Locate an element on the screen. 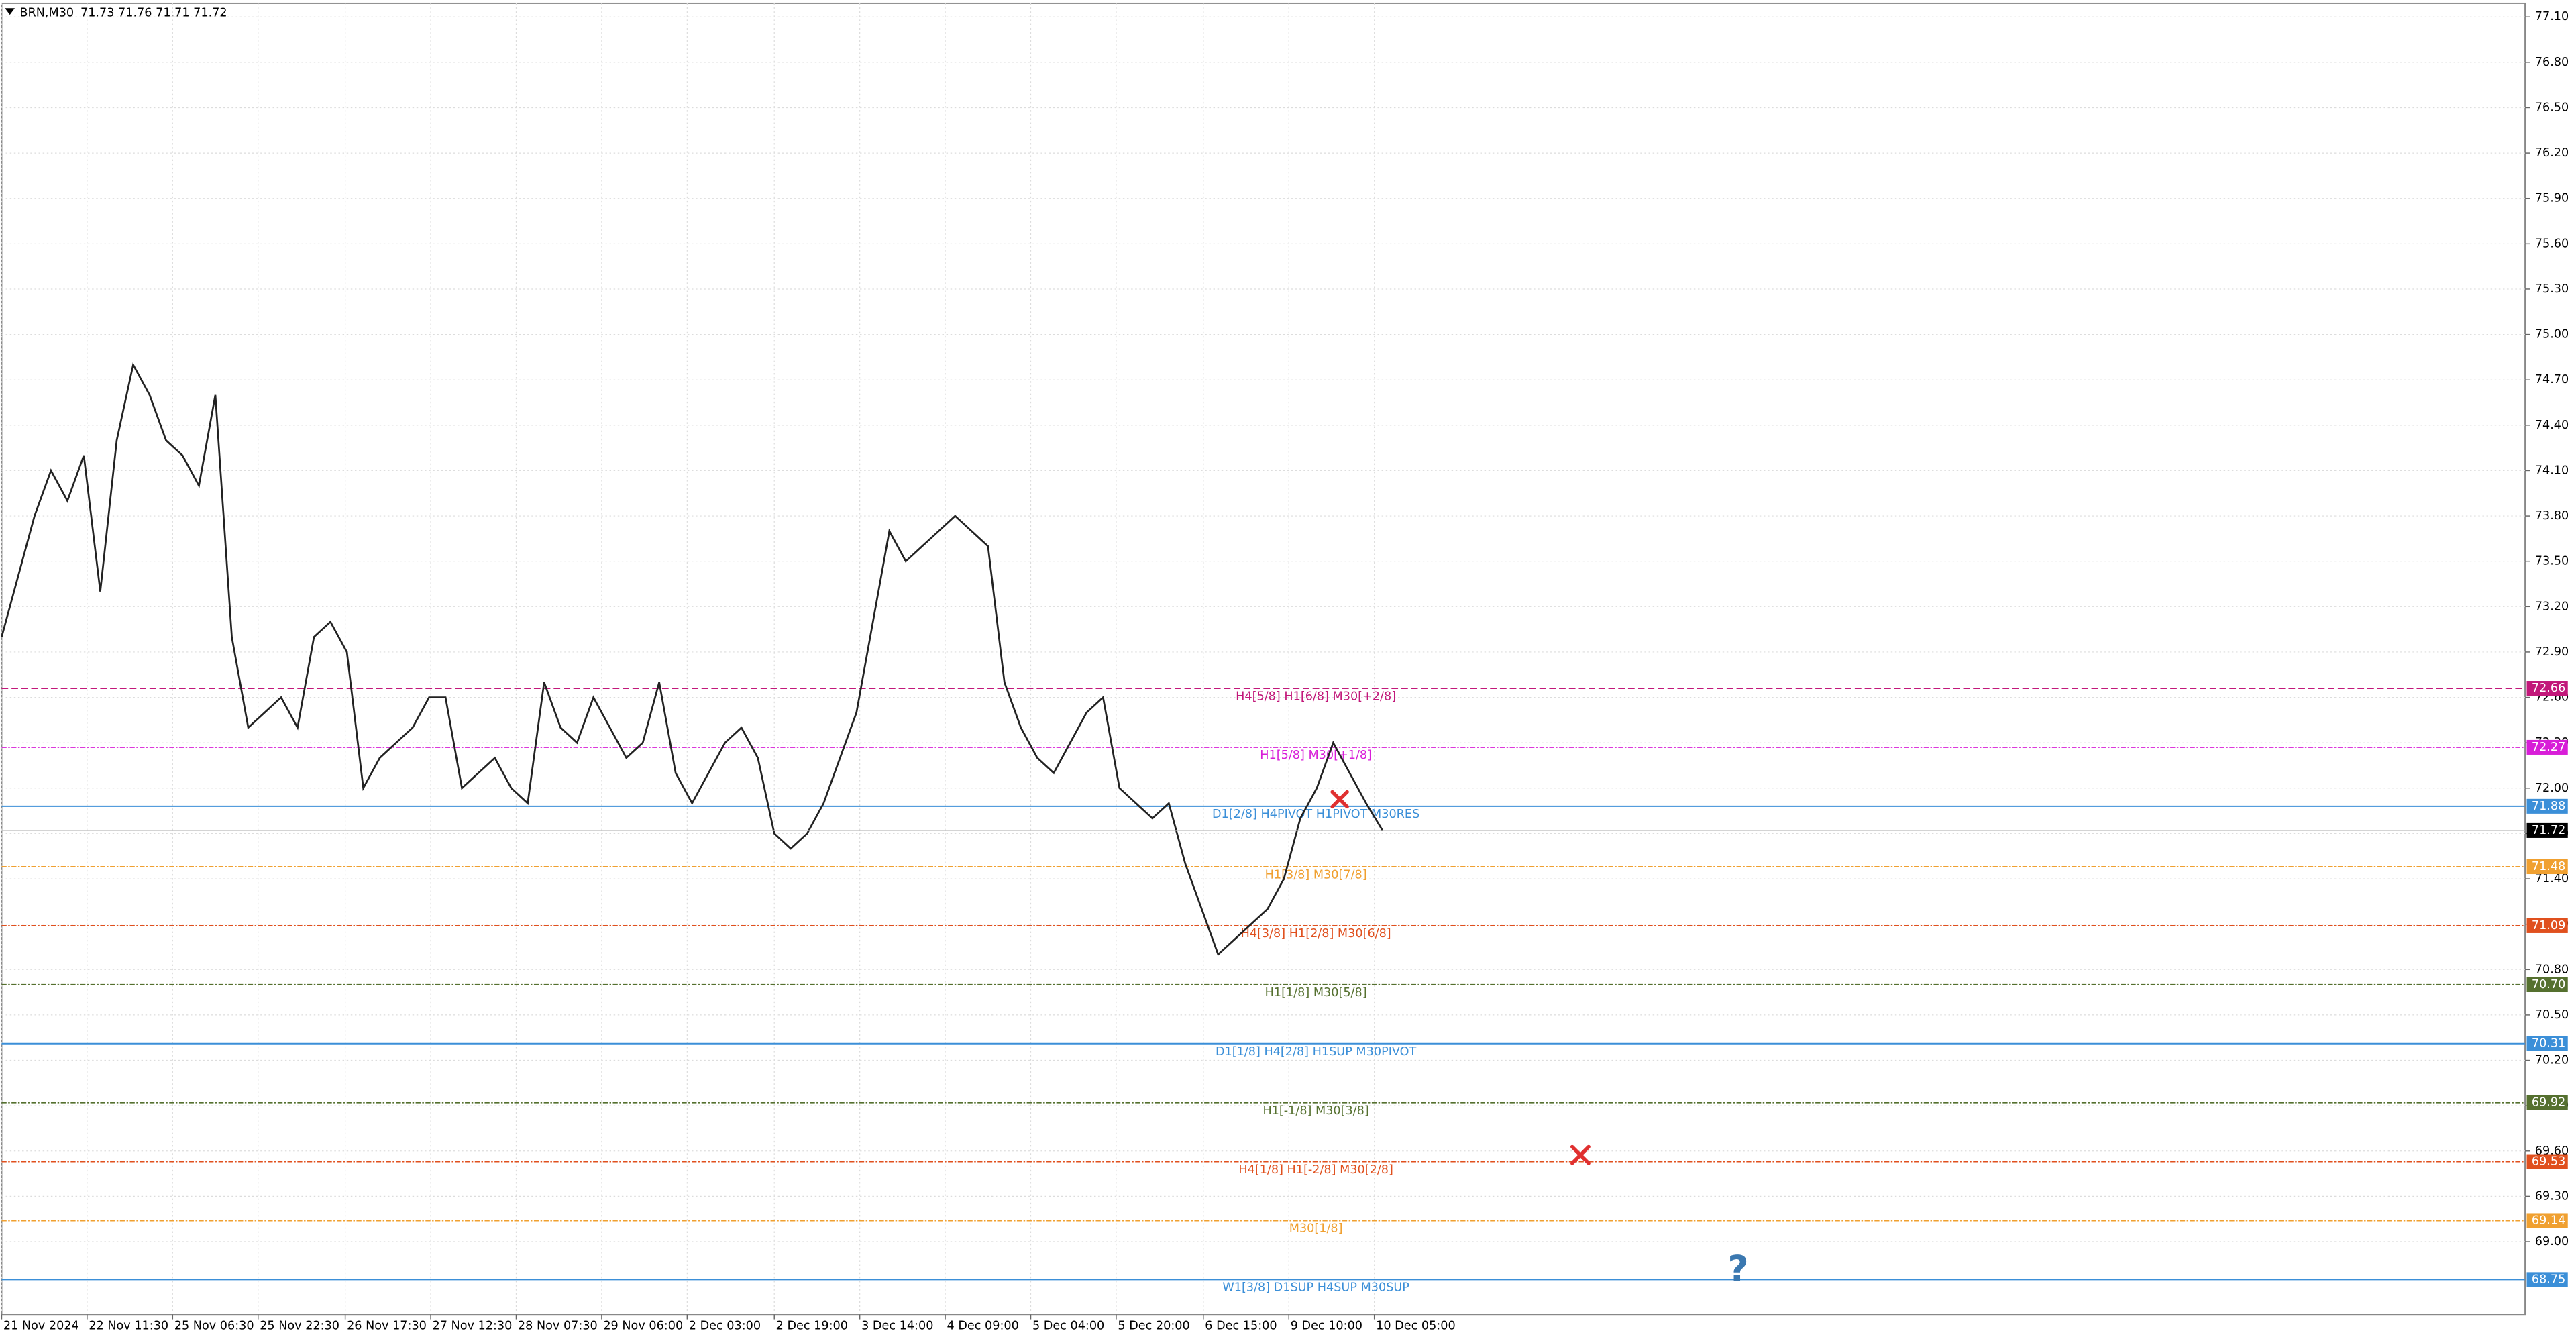  level-label: H1[-1/8] M30[3/8] is located at coordinates (1315, 1111).